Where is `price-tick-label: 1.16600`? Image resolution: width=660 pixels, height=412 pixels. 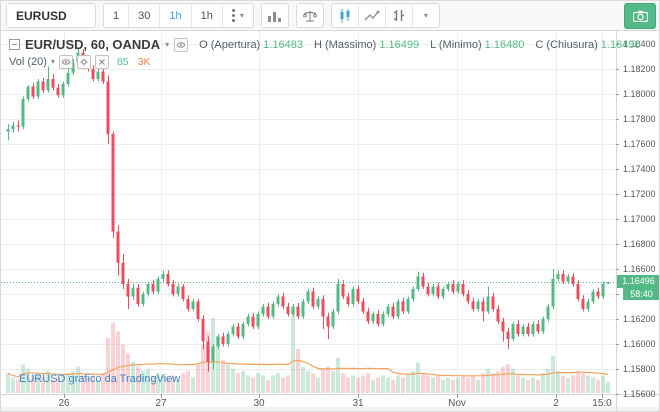 price-tick-label: 1.16600 is located at coordinates (639, 269).